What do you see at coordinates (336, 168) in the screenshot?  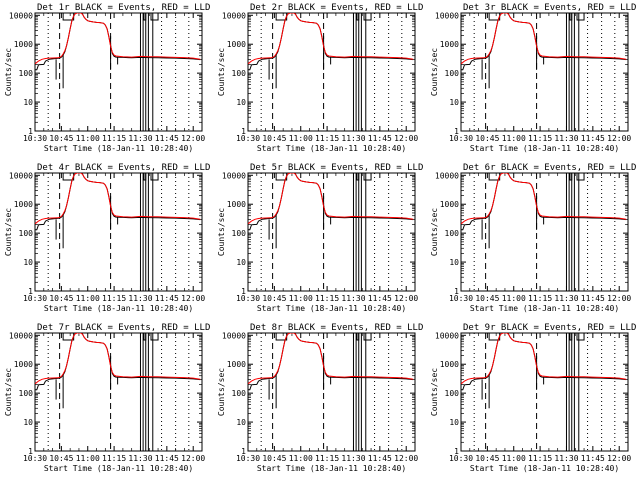 I see `panel-title: Det 5r BLACK = Events, RED = LLD` at bounding box center [336, 168].